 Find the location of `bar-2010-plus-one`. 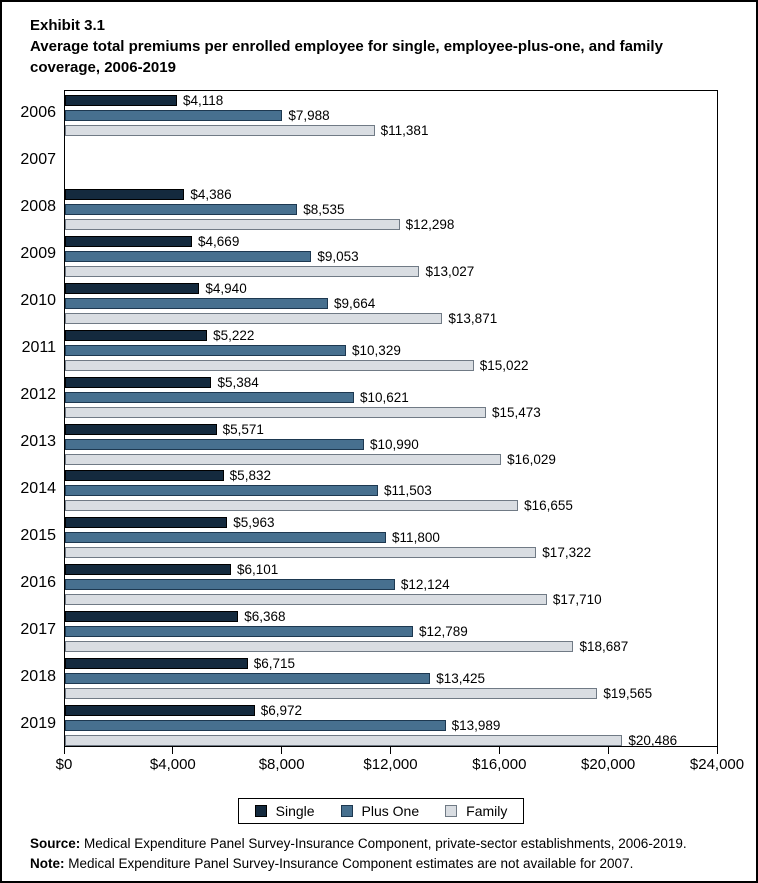

bar-2010-plus-one is located at coordinates (196, 303).